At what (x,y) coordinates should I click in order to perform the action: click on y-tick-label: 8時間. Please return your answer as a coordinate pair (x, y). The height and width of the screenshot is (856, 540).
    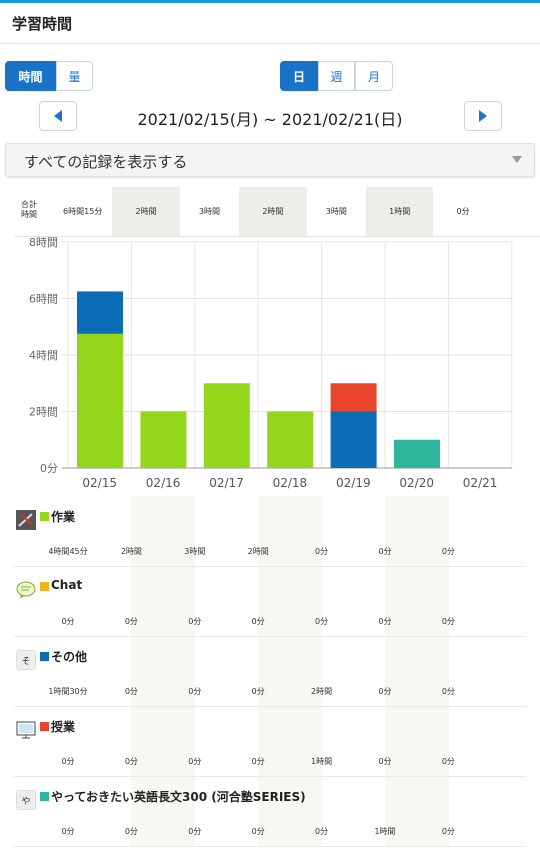
    Looking at the image, I should click on (43, 242).